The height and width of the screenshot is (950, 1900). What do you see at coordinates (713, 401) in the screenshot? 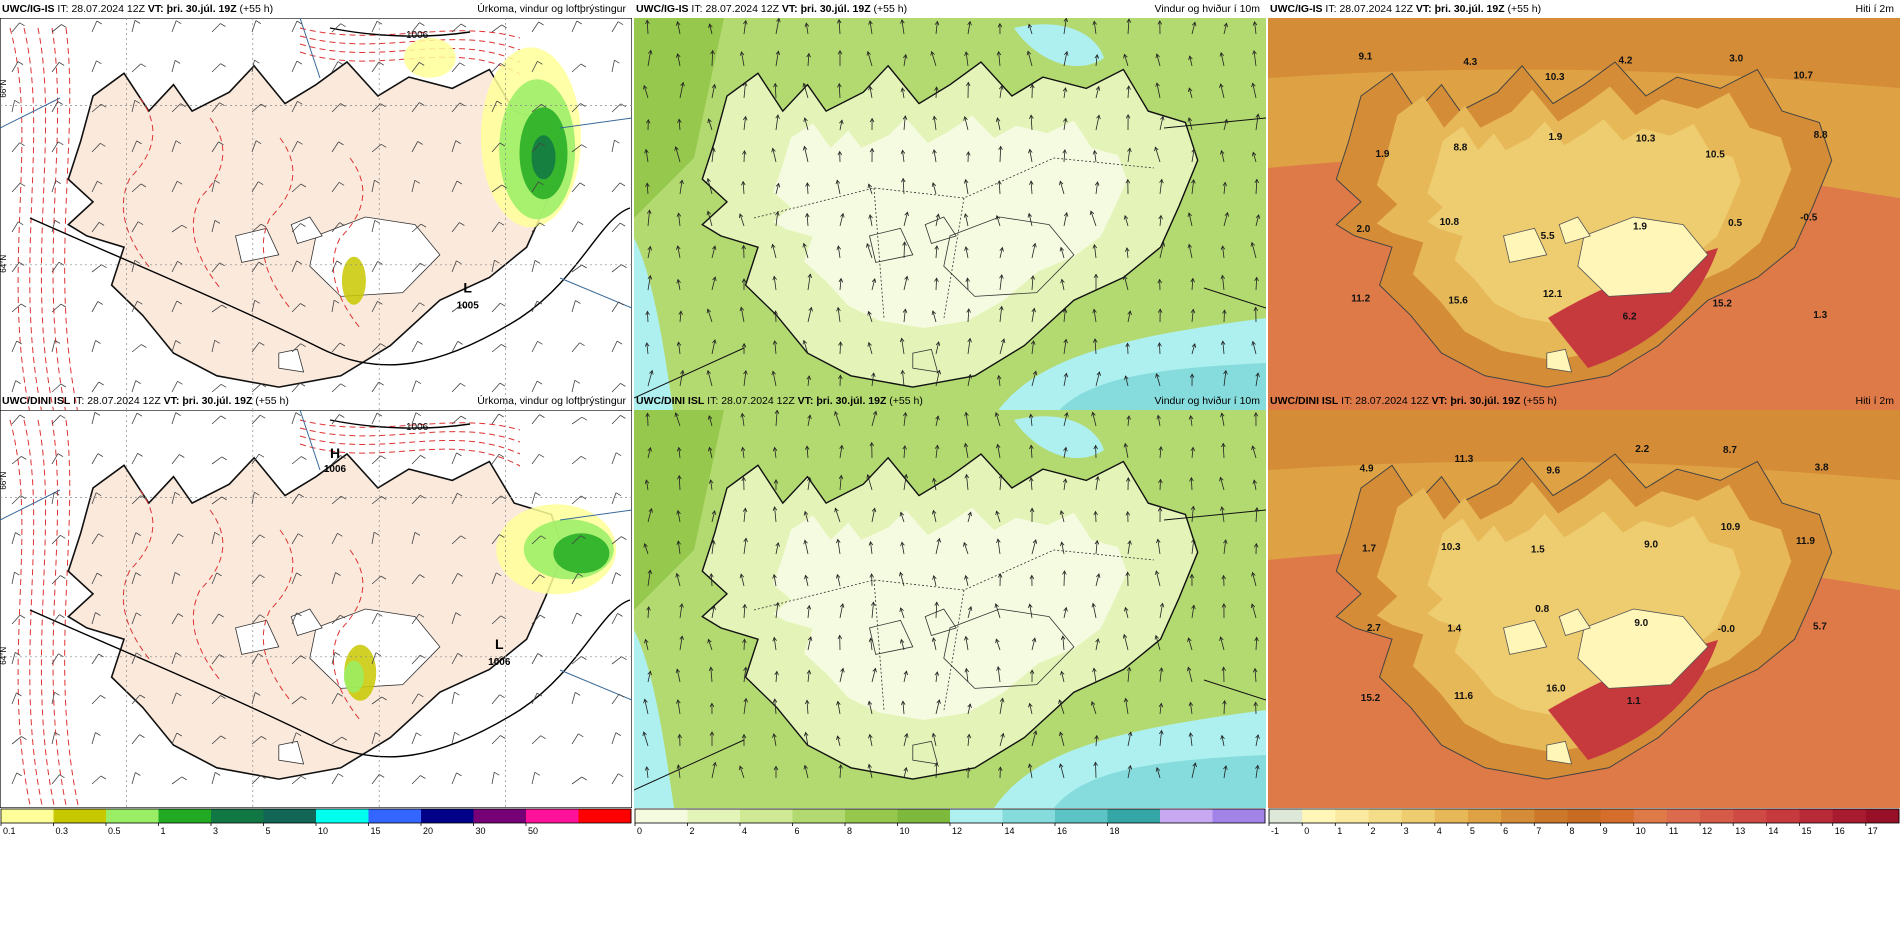
I see `init-label: IT:` at bounding box center [713, 401].